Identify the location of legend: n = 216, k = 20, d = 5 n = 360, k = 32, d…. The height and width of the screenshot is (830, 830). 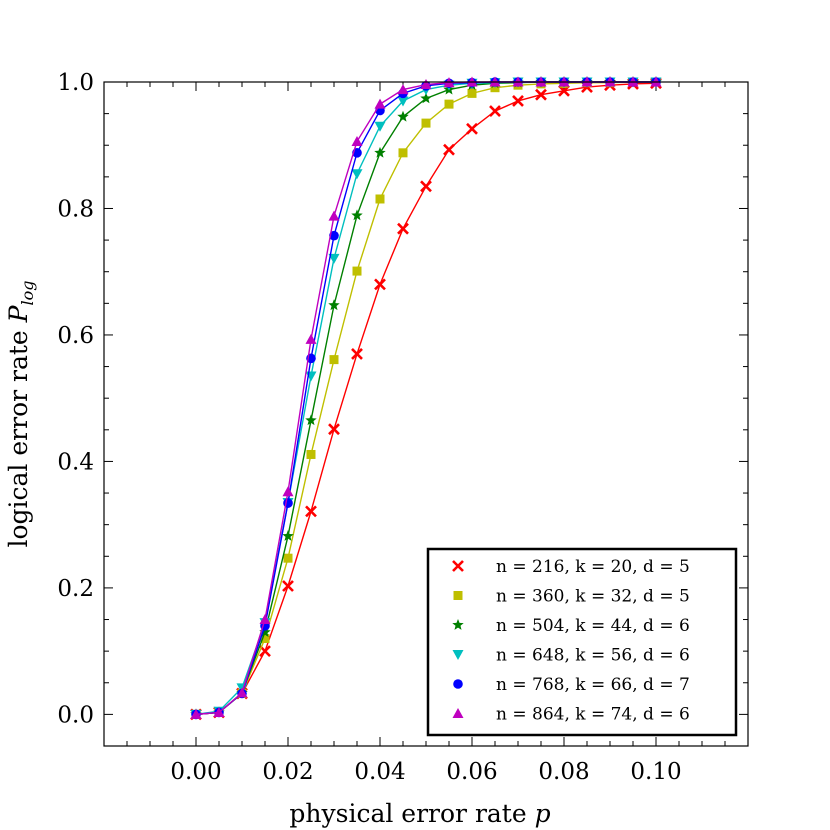
(582, 642).